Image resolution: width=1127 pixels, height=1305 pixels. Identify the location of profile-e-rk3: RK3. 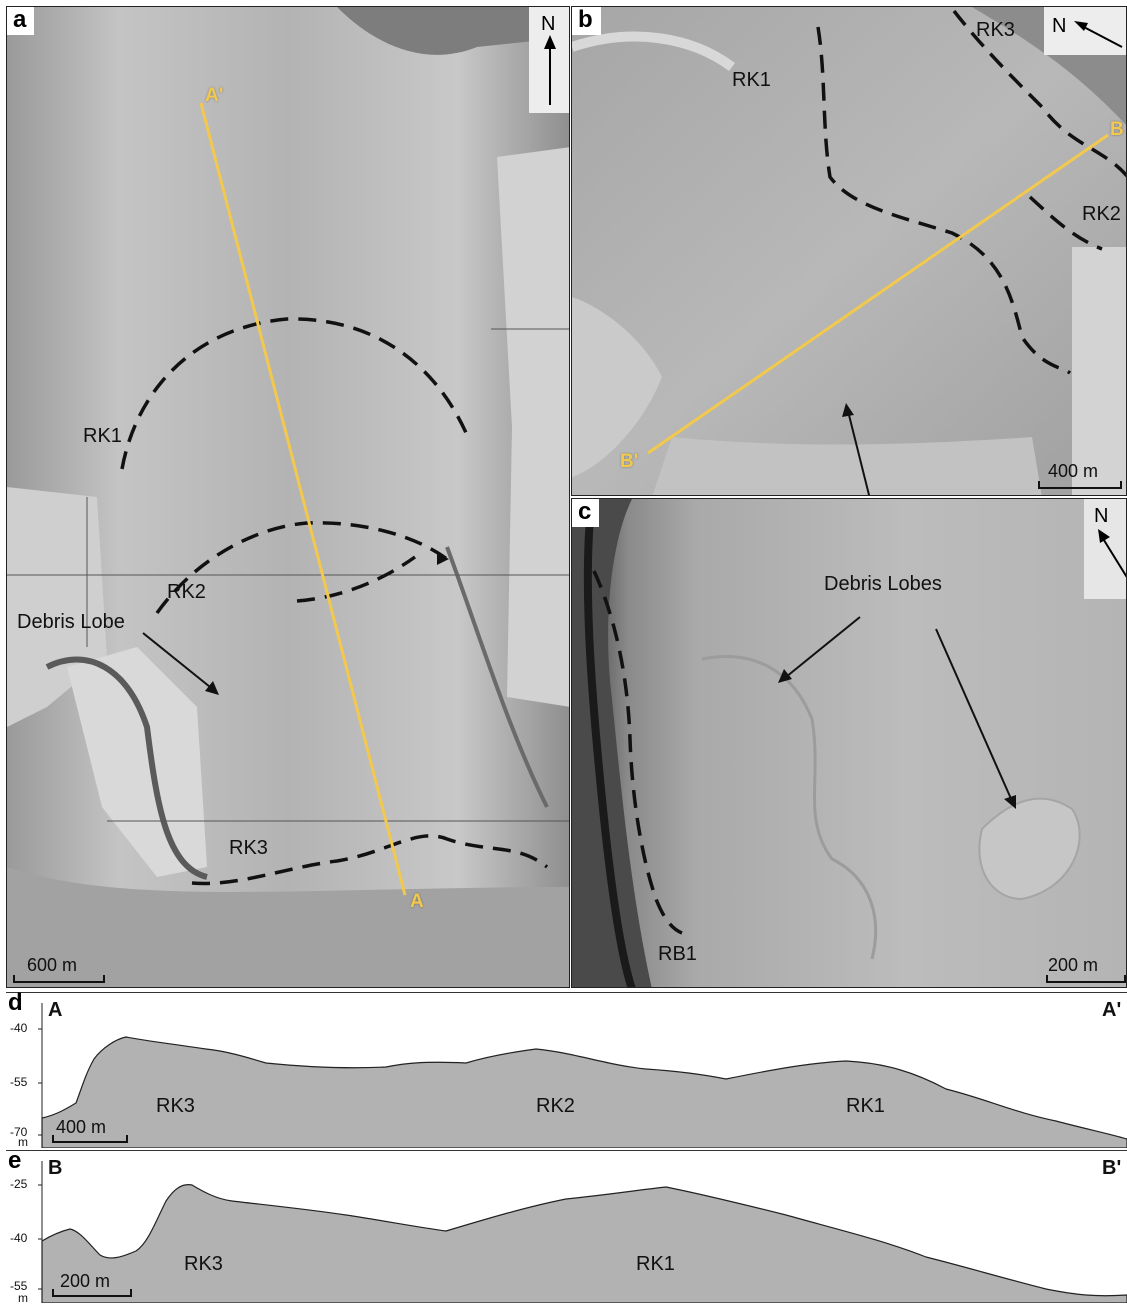
(203, 1264).